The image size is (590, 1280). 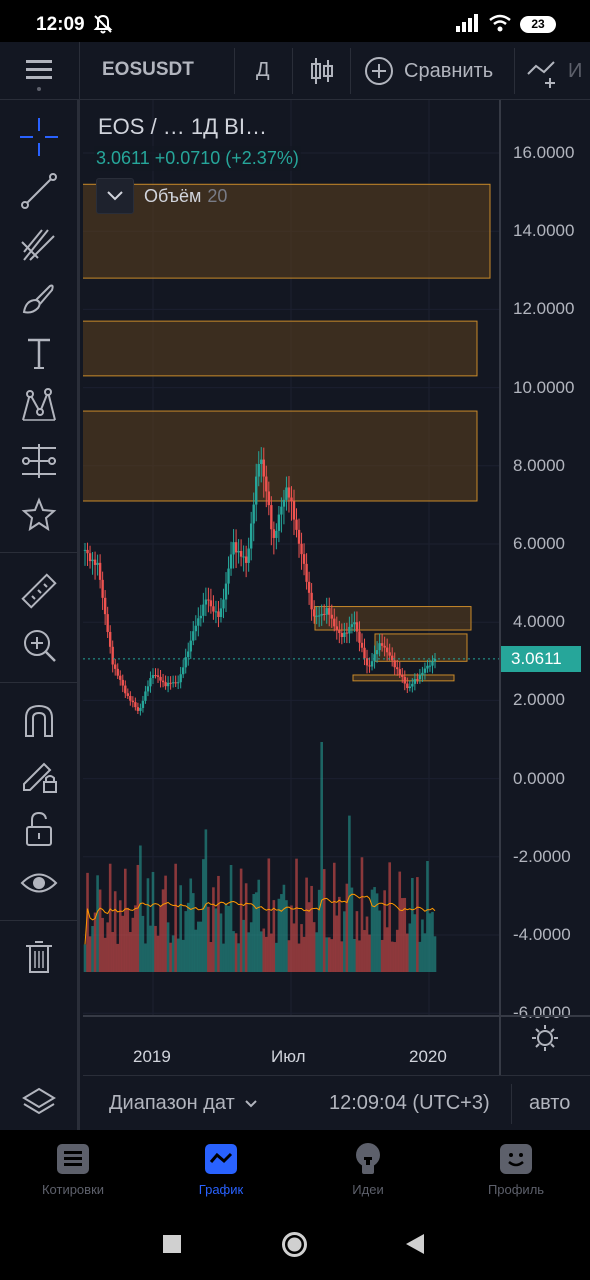 I want to click on menu-button, so click(x=40, y=71).